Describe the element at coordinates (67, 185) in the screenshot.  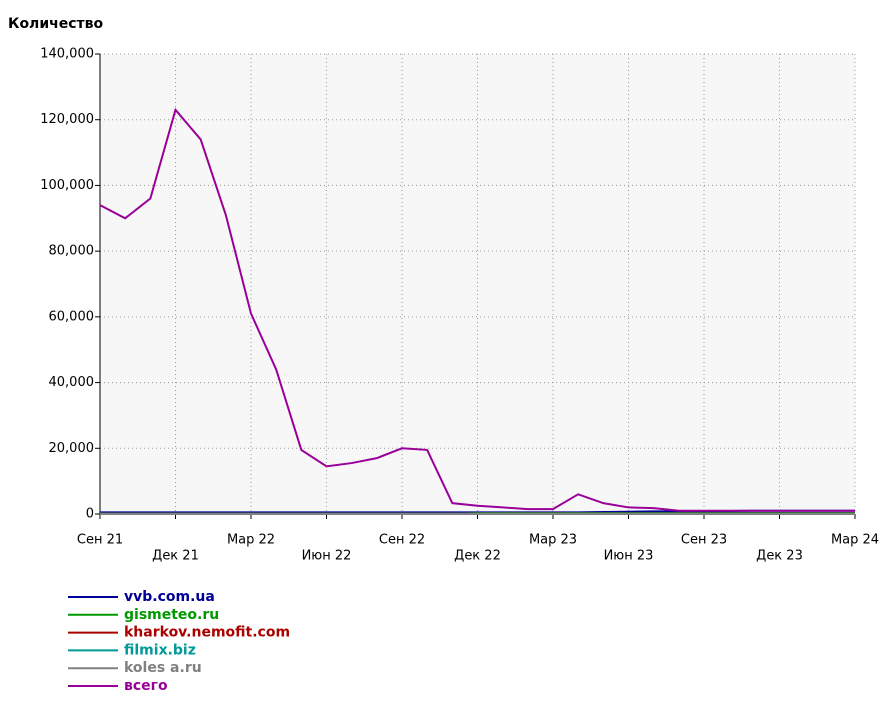
I see `y-tick-label: 100,000` at that location.